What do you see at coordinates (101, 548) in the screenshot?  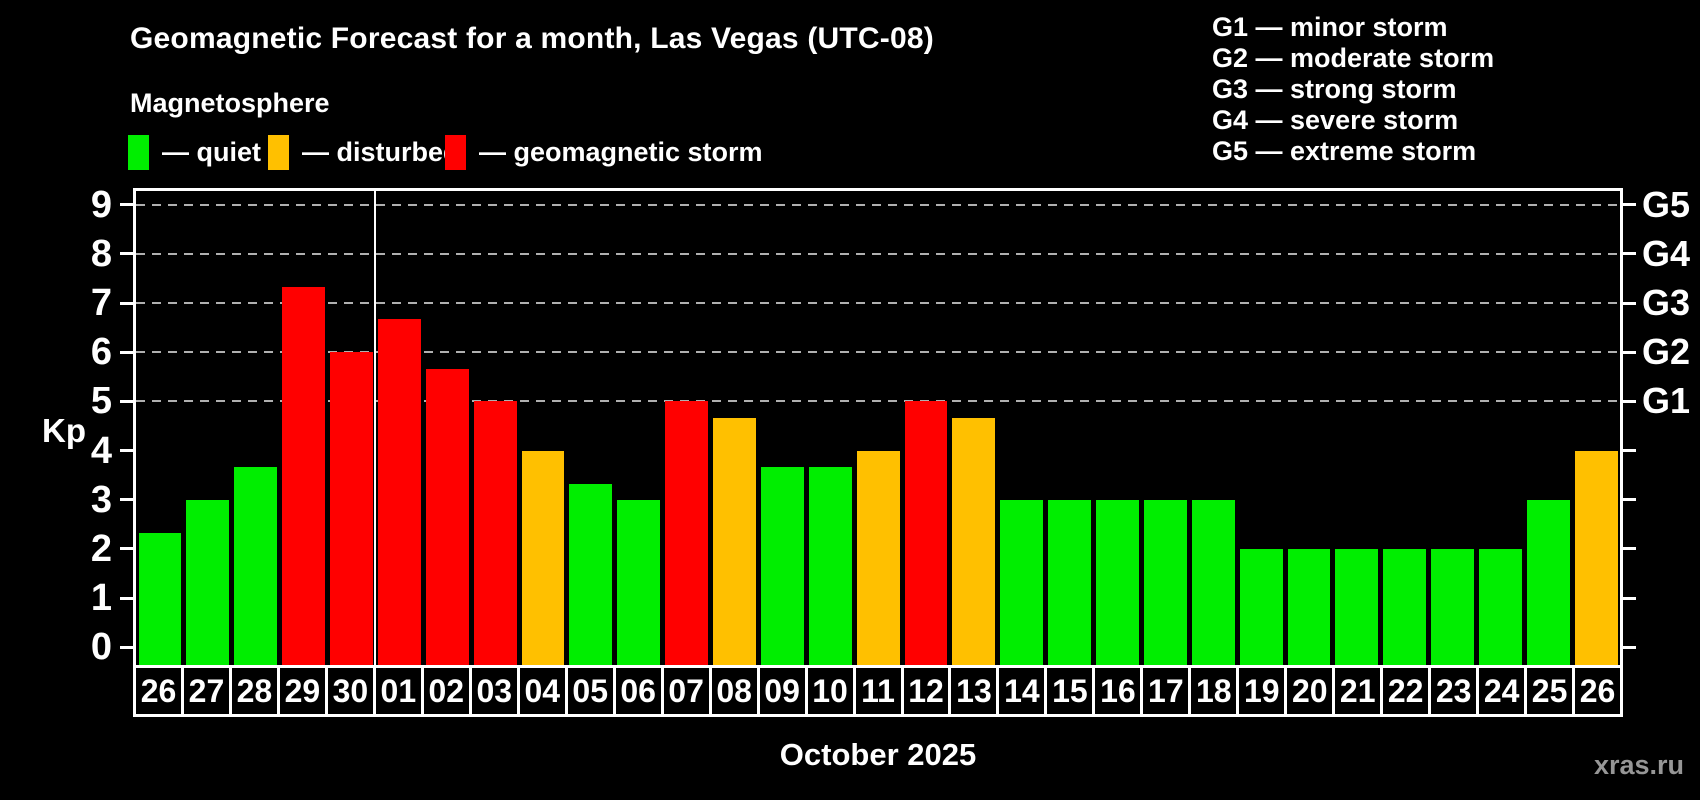 I see `y-tick-label-2: 2` at bounding box center [101, 548].